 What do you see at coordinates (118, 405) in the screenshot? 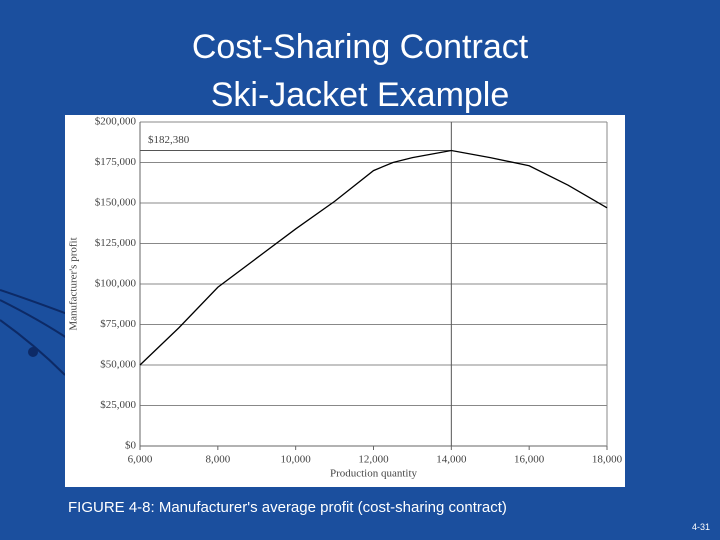
I see `y-tick-label: $25,000` at bounding box center [118, 405].